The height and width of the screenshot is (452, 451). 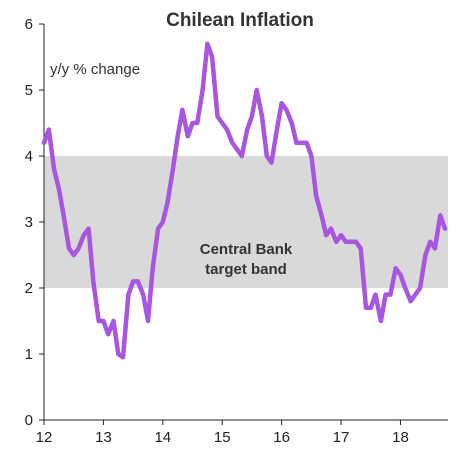 I want to click on x-tick-label: 18, so click(x=400, y=437).